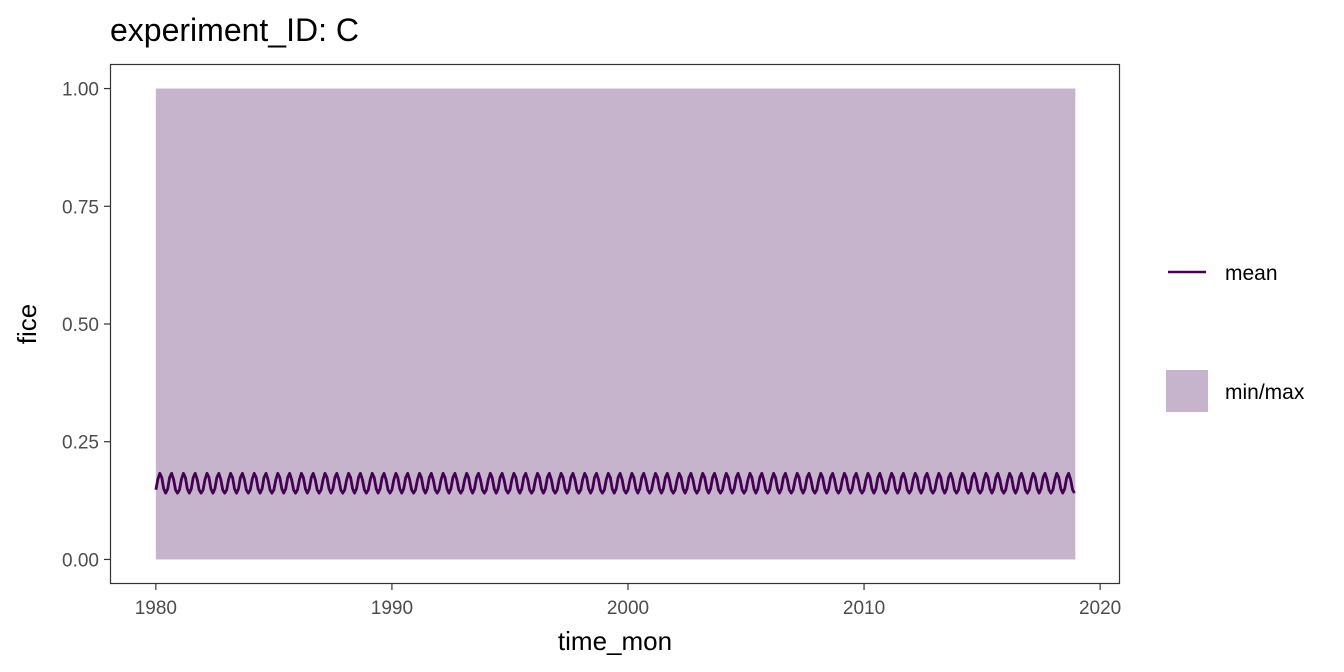 This screenshot has height=672, width=1344. Describe the element at coordinates (1235, 337) in the screenshot. I see `legend: mean min/max` at that location.